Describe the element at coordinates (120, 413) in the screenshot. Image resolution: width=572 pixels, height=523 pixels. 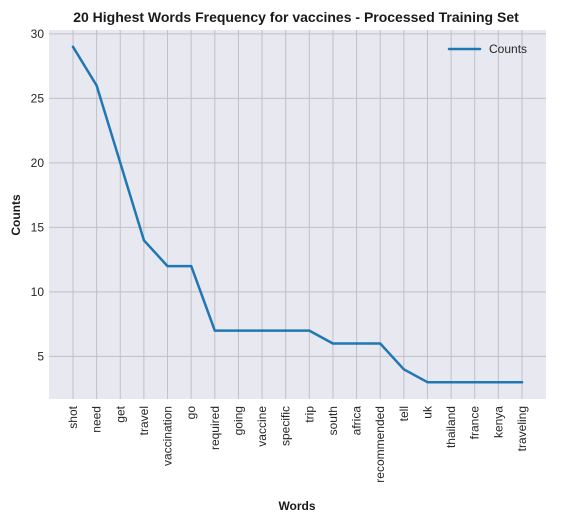
I see `x-tick-label: get` at that location.